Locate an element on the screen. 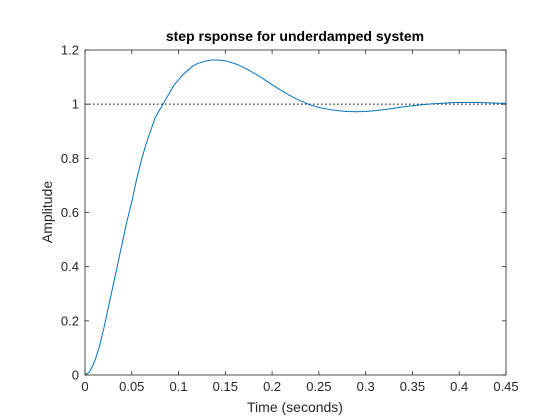 This screenshot has width=560, height=420. y-tick-label: 1.2 is located at coordinates (70, 50).